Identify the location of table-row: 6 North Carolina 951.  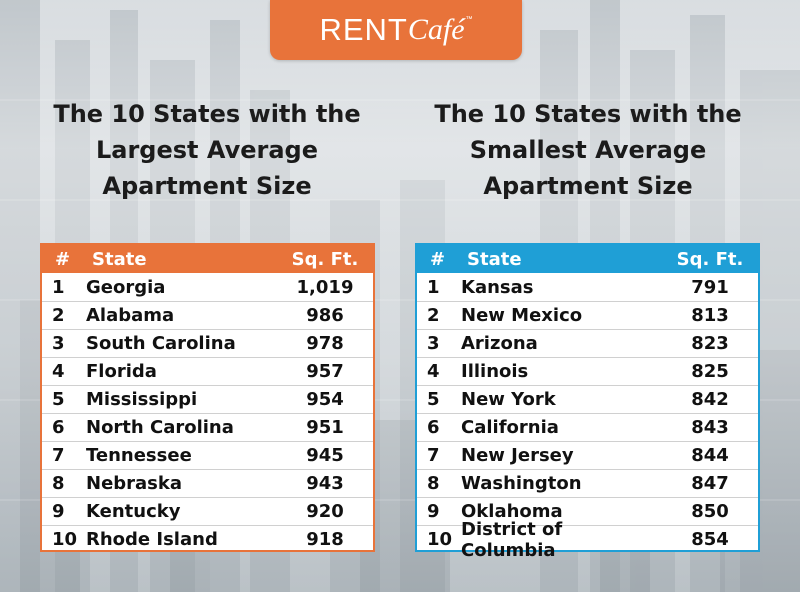
(207, 427).